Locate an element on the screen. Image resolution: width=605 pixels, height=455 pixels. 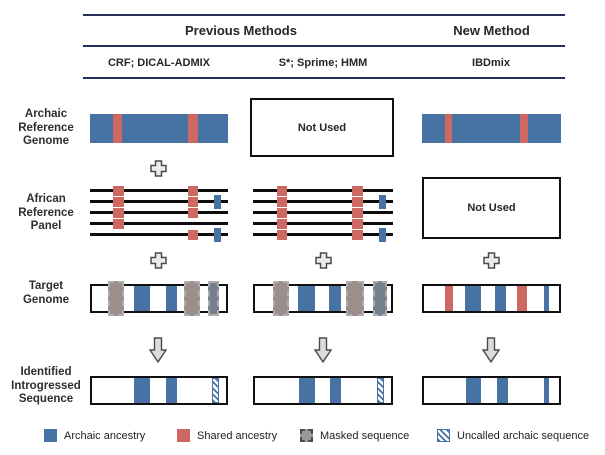
row-label-target-genome: Target Genome is located at coordinates (45, 293).